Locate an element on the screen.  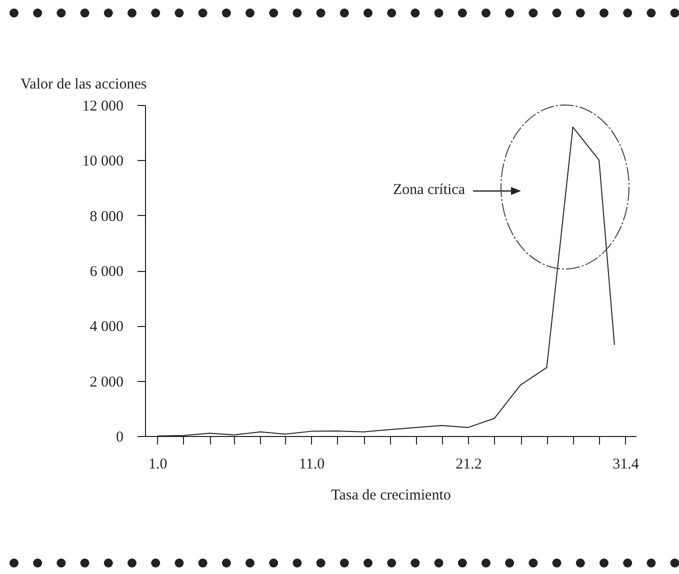
y-tick-label: 6 000 is located at coordinates (107, 272).